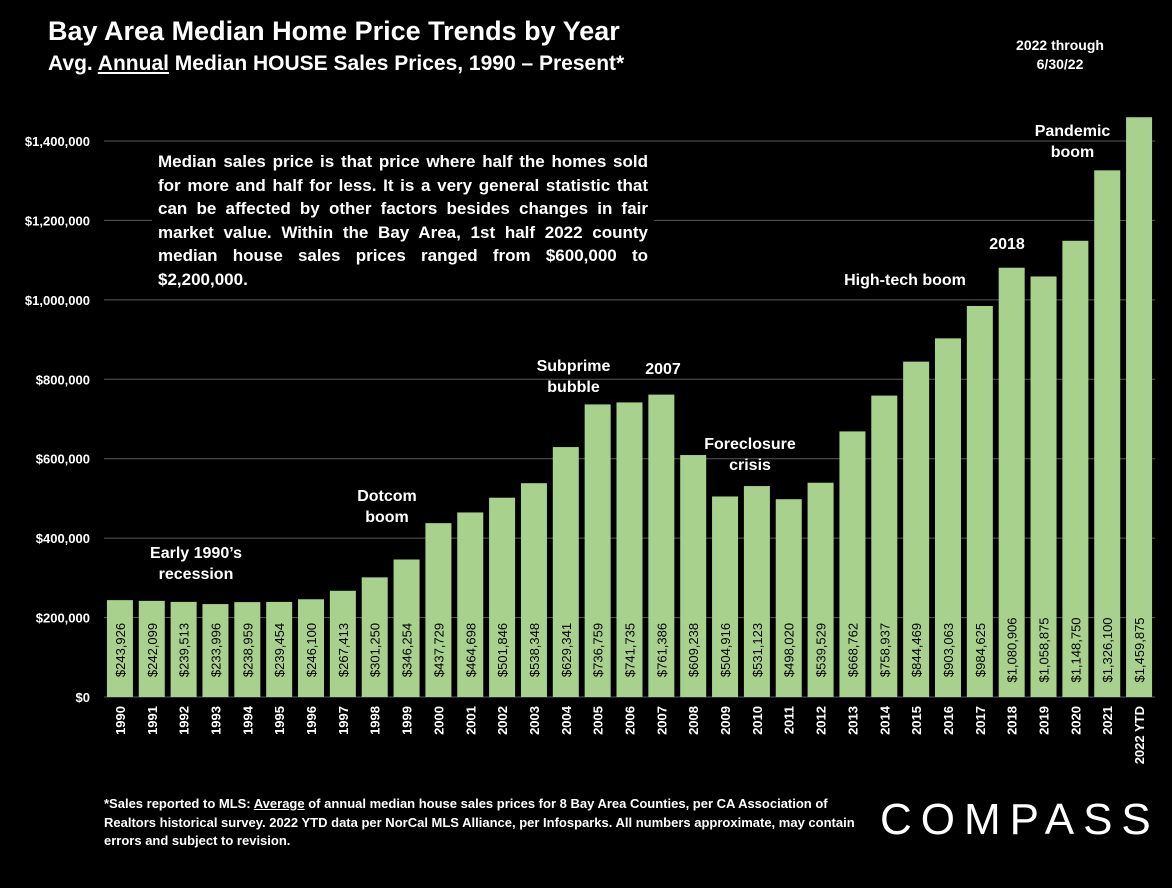 Image resolution: width=1172 pixels, height=888 pixels. I want to click on data-label: $233,996, so click(215, 650).